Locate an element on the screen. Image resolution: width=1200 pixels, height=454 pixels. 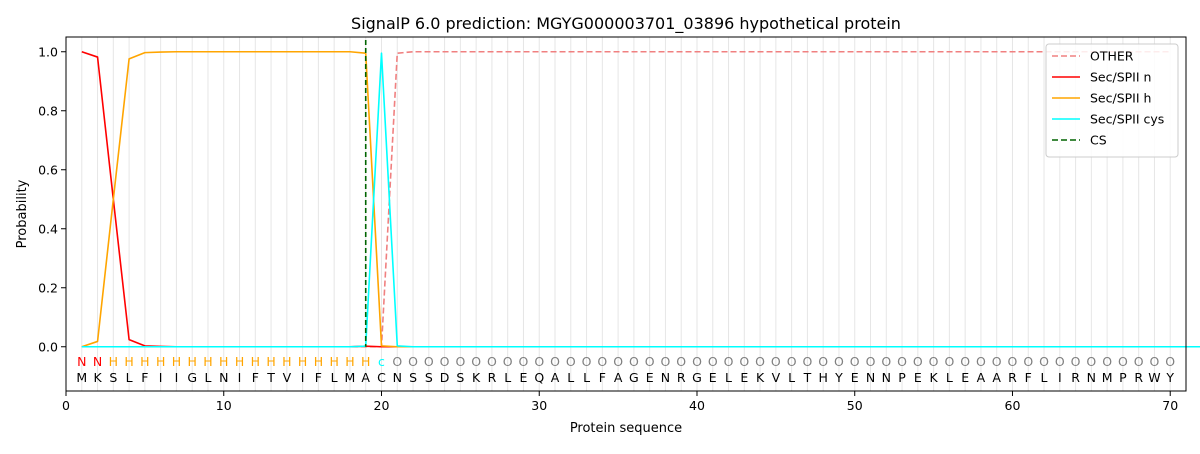
legend-label: OTHER is located at coordinates (1112, 56).